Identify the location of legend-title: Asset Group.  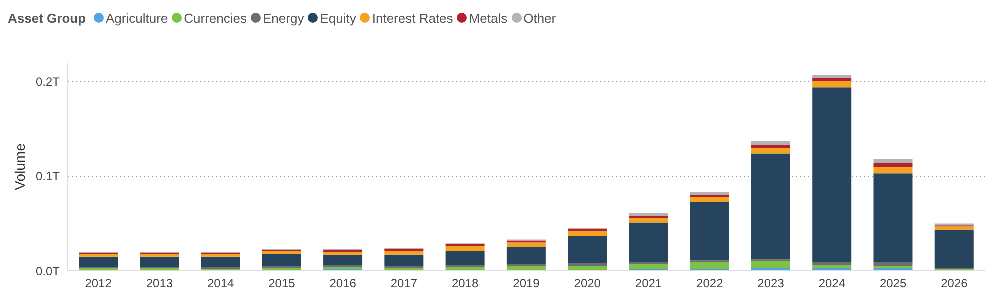
(47, 18).